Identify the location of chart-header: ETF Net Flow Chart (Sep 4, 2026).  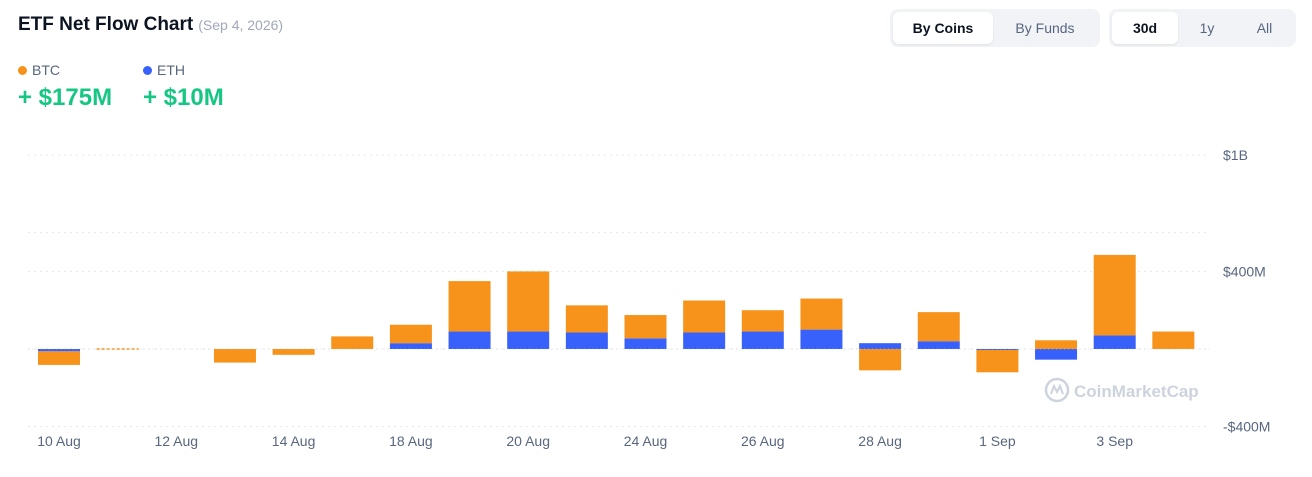
(150, 25).